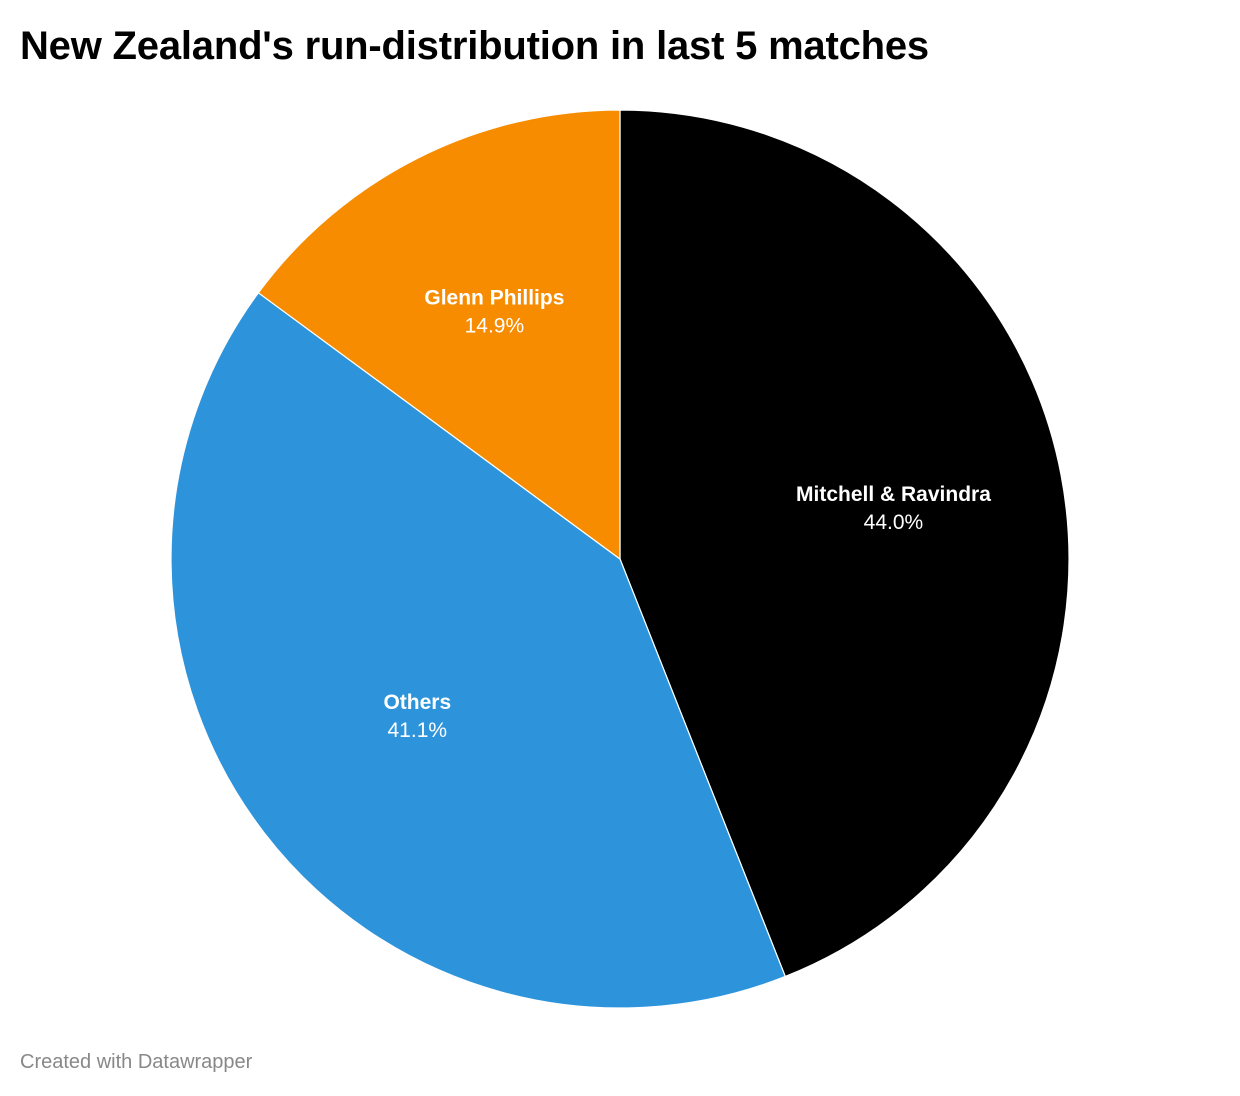 This screenshot has height=1096, width=1240. Describe the element at coordinates (894, 522) in the screenshot. I see `slice-value-mitchell-ravindra: 44.0%` at that location.